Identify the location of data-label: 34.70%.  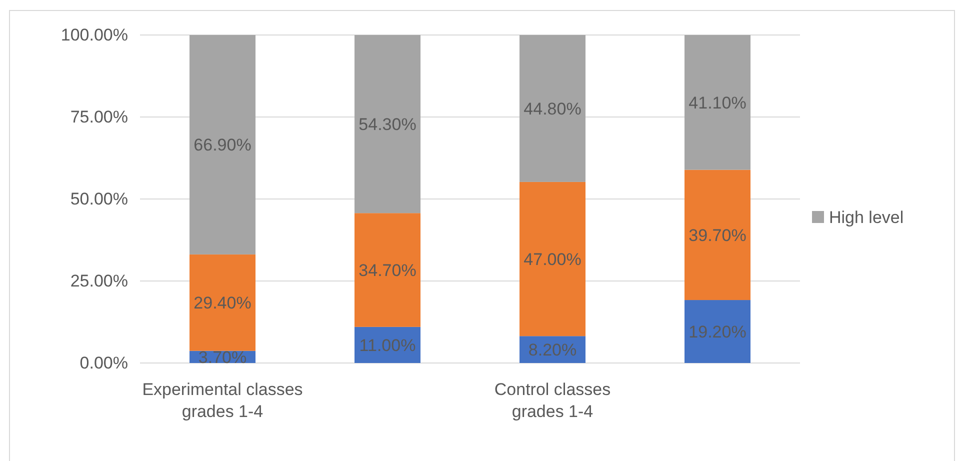
(387, 270).